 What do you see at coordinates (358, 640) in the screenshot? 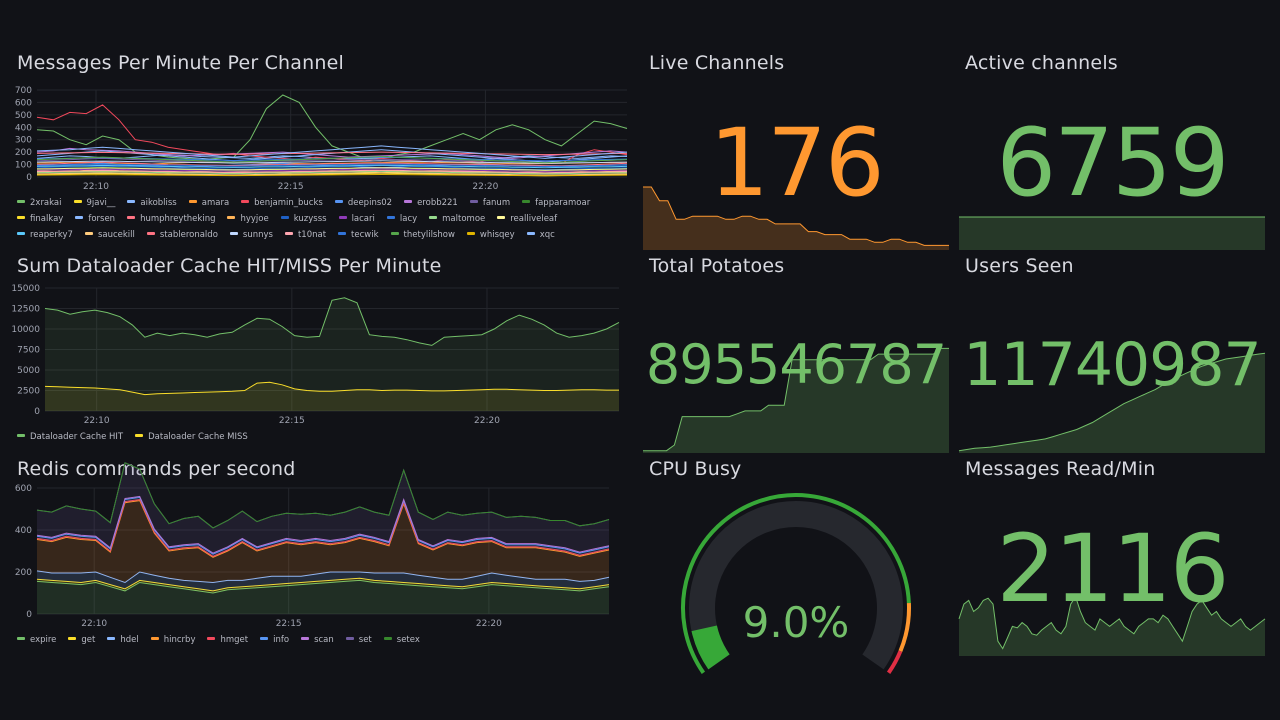
I see `legend-item-set: set` at bounding box center [358, 640].